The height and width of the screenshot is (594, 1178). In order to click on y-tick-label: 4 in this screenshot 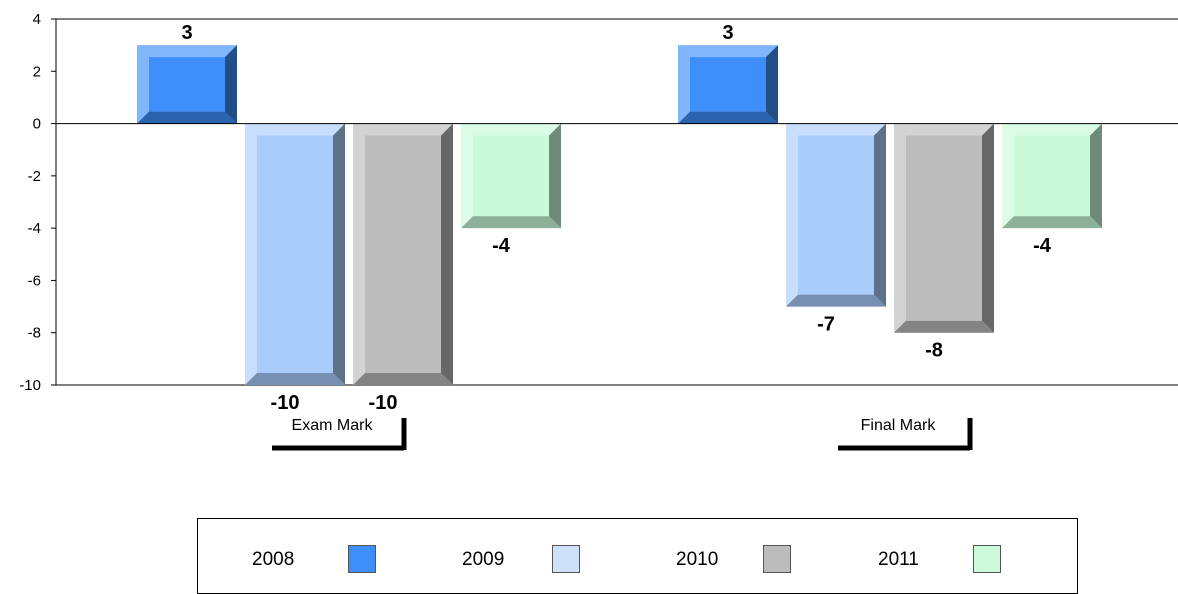, I will do `click(37, 19)`.